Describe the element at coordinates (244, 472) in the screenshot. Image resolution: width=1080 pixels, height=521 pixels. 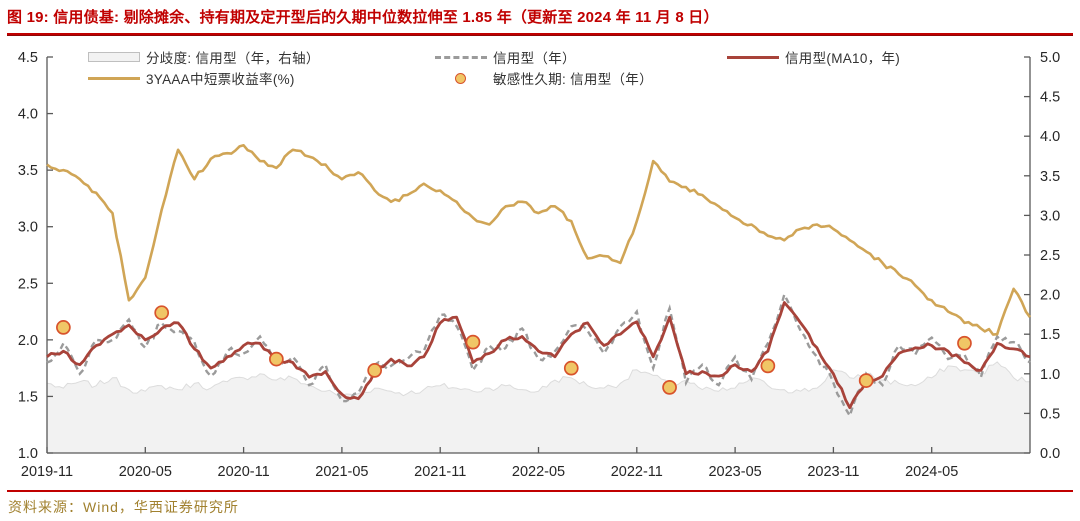
I see `x-axis-tick-label: 2020-11` at that location.